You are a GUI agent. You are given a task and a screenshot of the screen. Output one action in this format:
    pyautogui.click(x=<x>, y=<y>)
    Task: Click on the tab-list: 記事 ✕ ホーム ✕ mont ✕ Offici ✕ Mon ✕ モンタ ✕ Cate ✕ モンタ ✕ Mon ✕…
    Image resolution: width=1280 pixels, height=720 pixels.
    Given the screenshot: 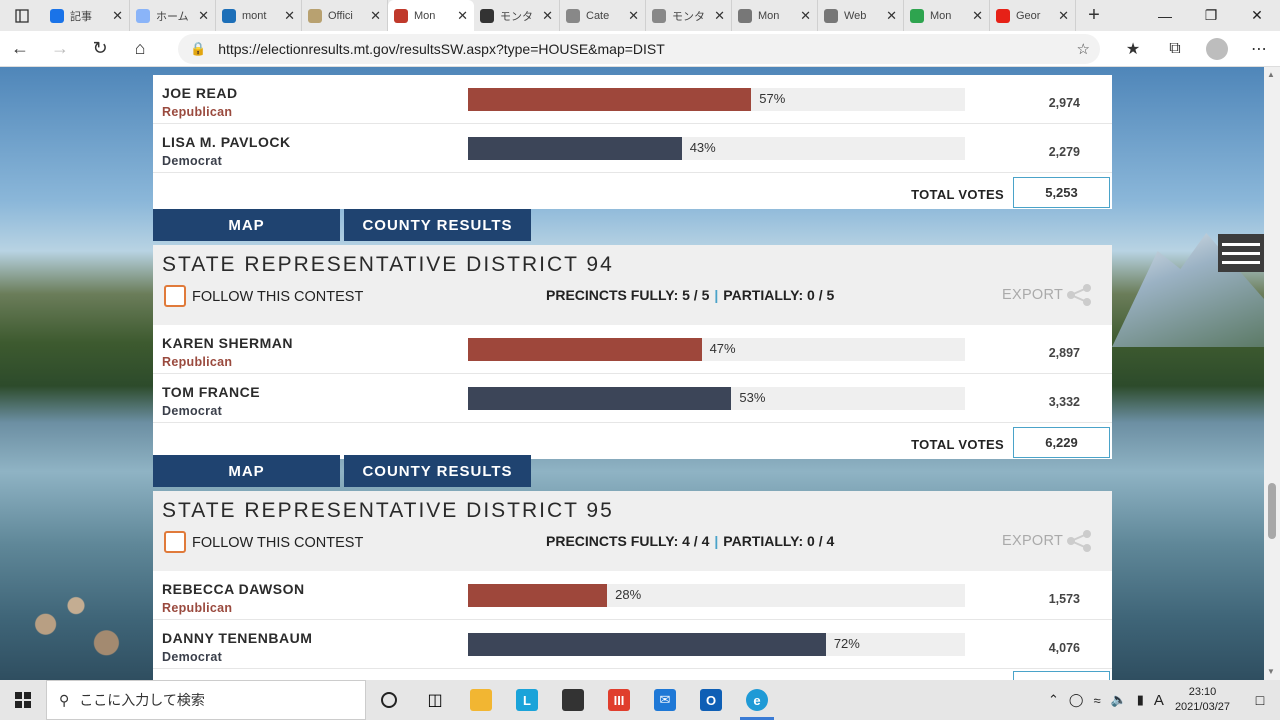 What is the action you would take?
    pyautogui.click(x=560, y=15)
    